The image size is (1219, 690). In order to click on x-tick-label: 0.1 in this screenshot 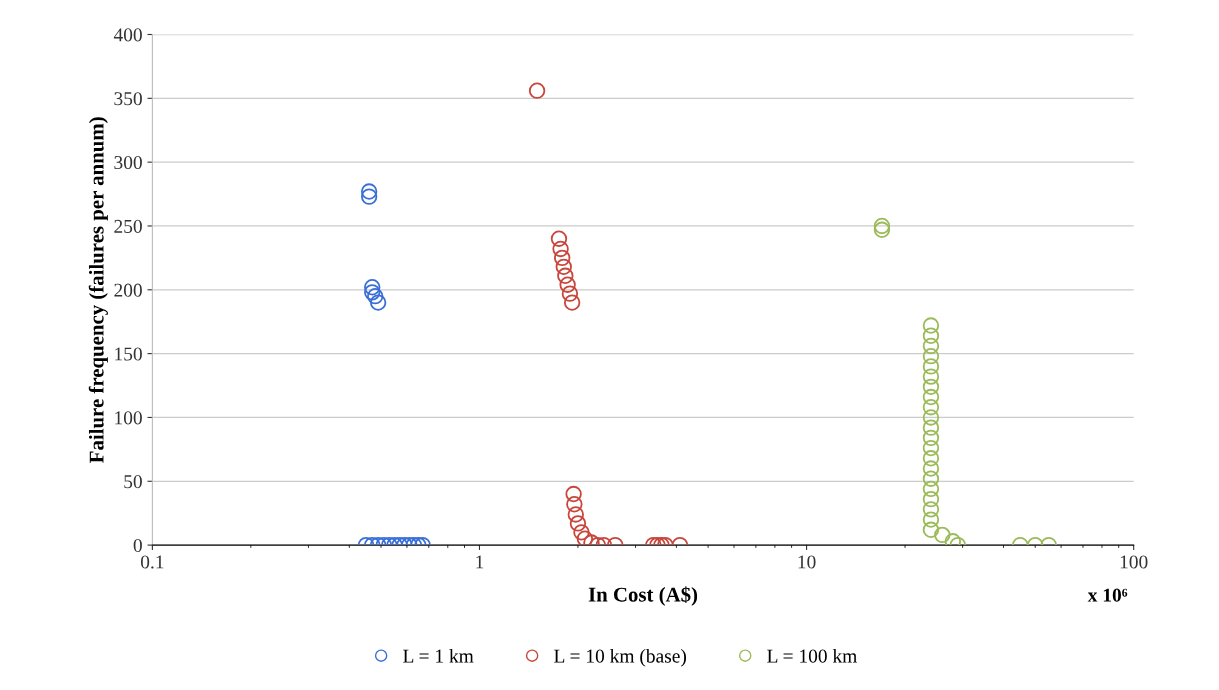, I will do `click(152, 562)`.